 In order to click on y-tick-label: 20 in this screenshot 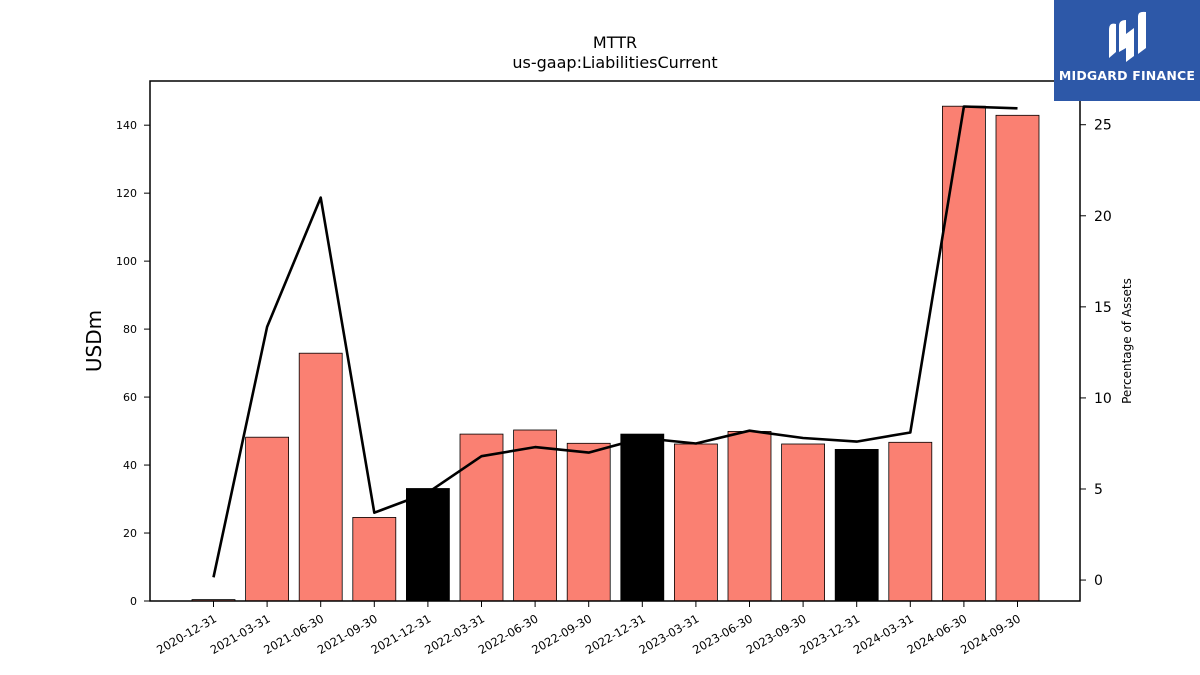, I will do `click(130, 533)`.